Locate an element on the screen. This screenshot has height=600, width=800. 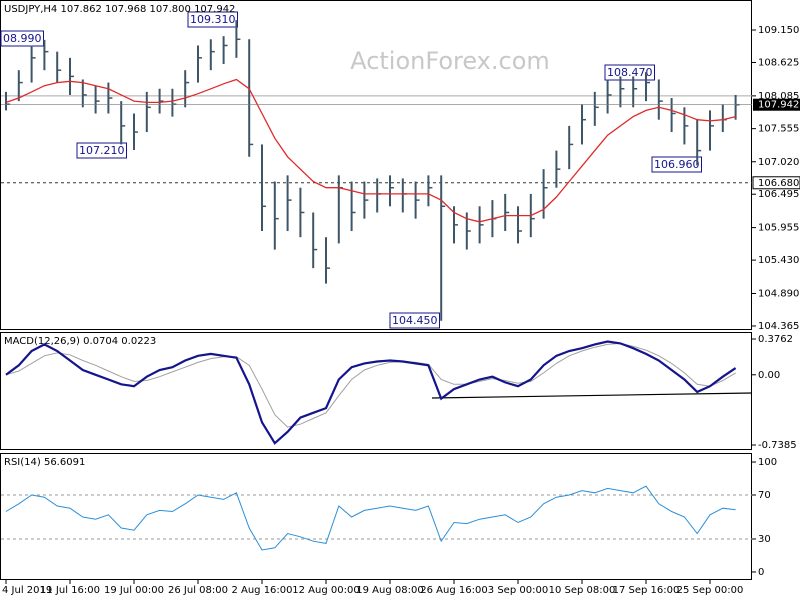
annotation: 107.210 is located at coordinates (102, 150).